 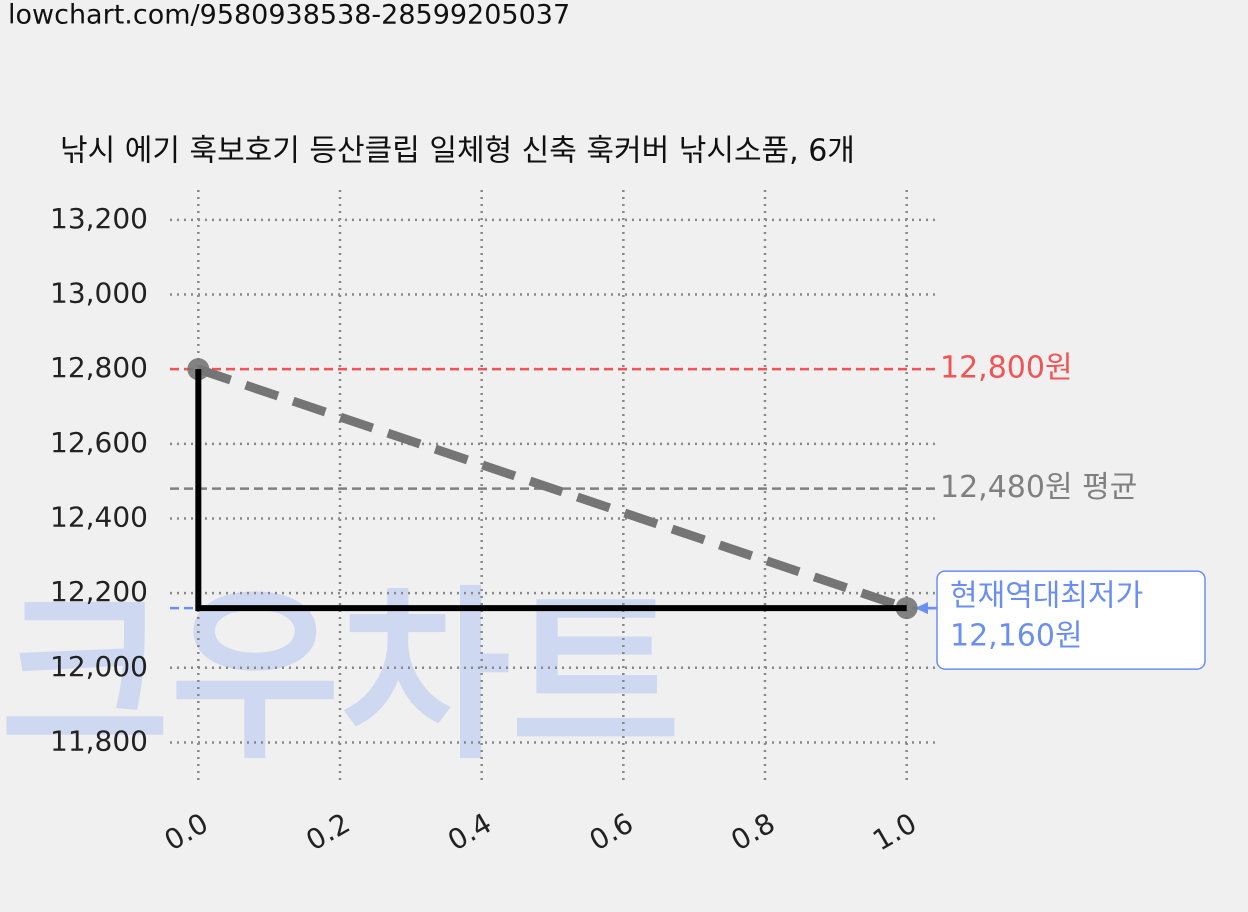 I want to click on chart-title: 낚시 에기 훅보호기 등산클립 일체형 신축 훅커버 낚시소품, 6개, so click(x=457, y=151).